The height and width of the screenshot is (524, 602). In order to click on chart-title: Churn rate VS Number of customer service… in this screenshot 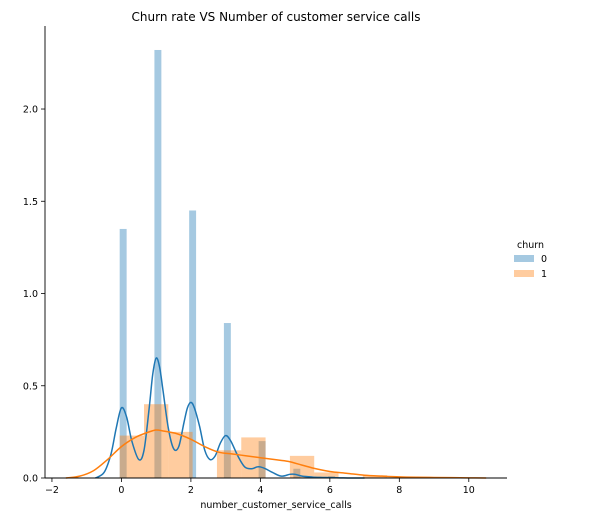, I will do `click(276, 17)`.